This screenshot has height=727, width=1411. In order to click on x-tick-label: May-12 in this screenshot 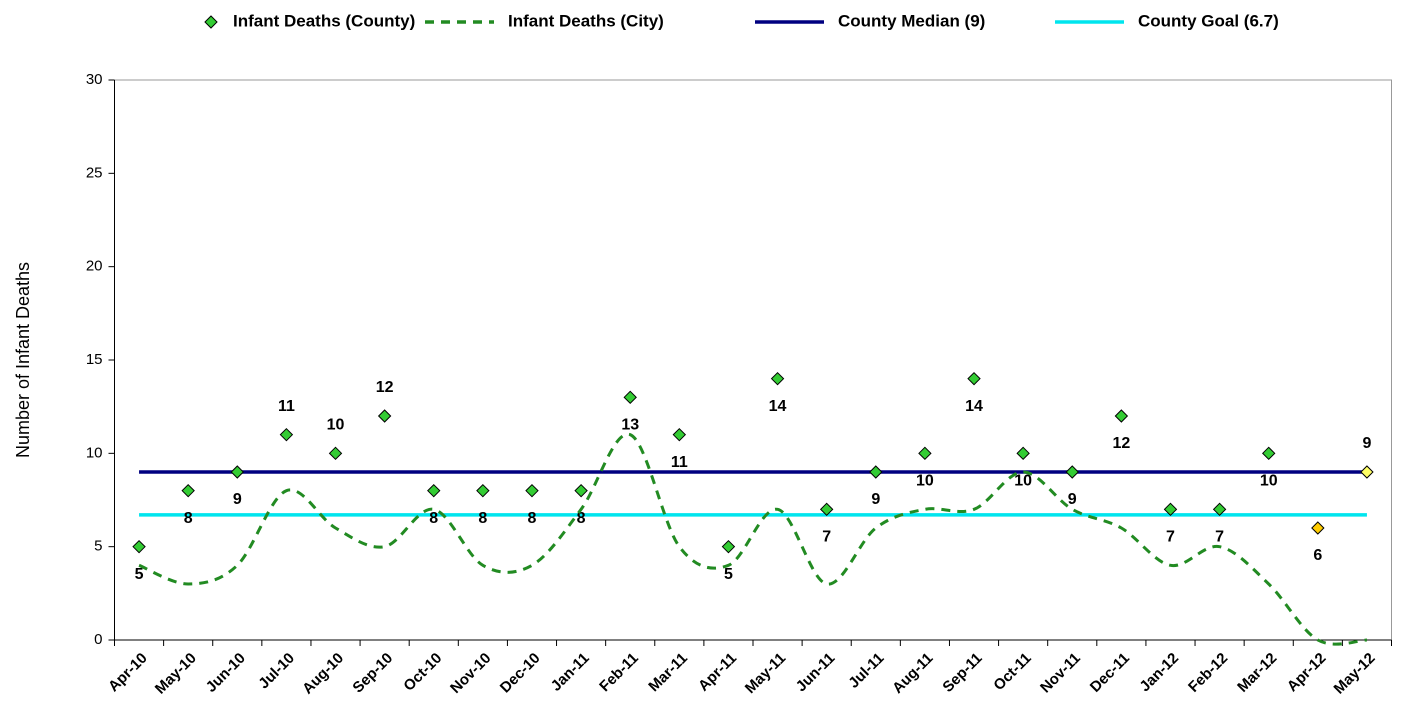, I will do `click(1355, 674)`.